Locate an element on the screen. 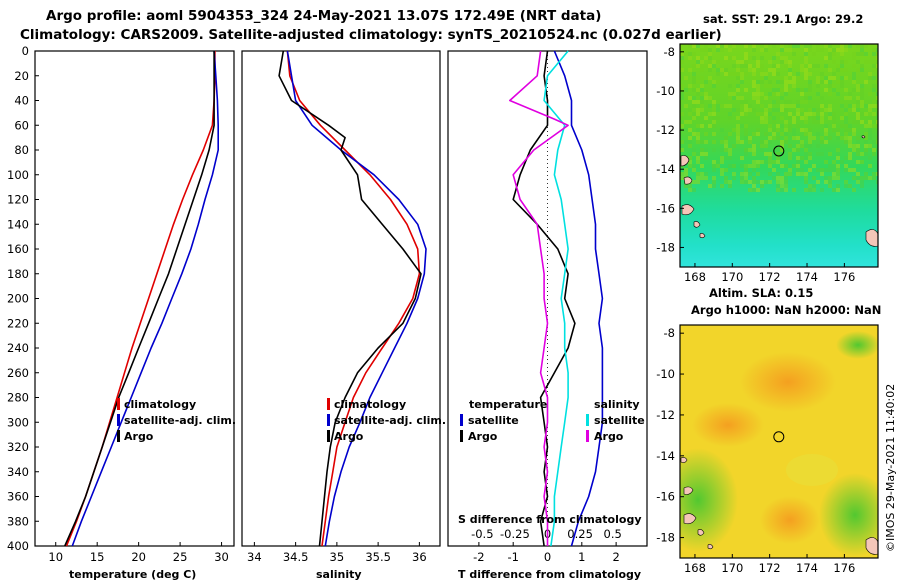 The width and height of the screenshot is (900, 580). x-tick-label: 1 is located at coordinates (581, 557).